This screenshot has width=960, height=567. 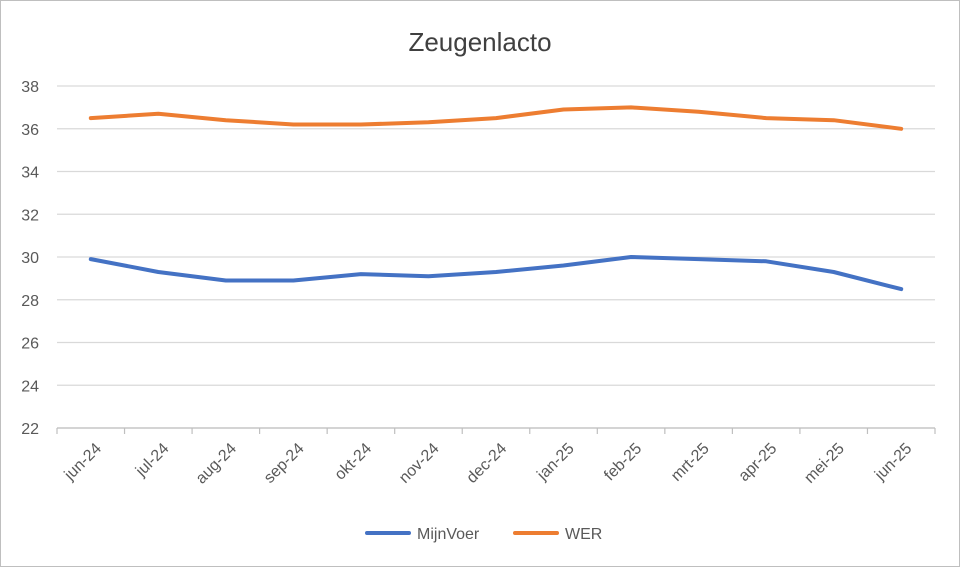 What do you see at coordinates (30, 344) in the screenshot?
I see `y-tick-label: 26` at bounding box center [30, 344].